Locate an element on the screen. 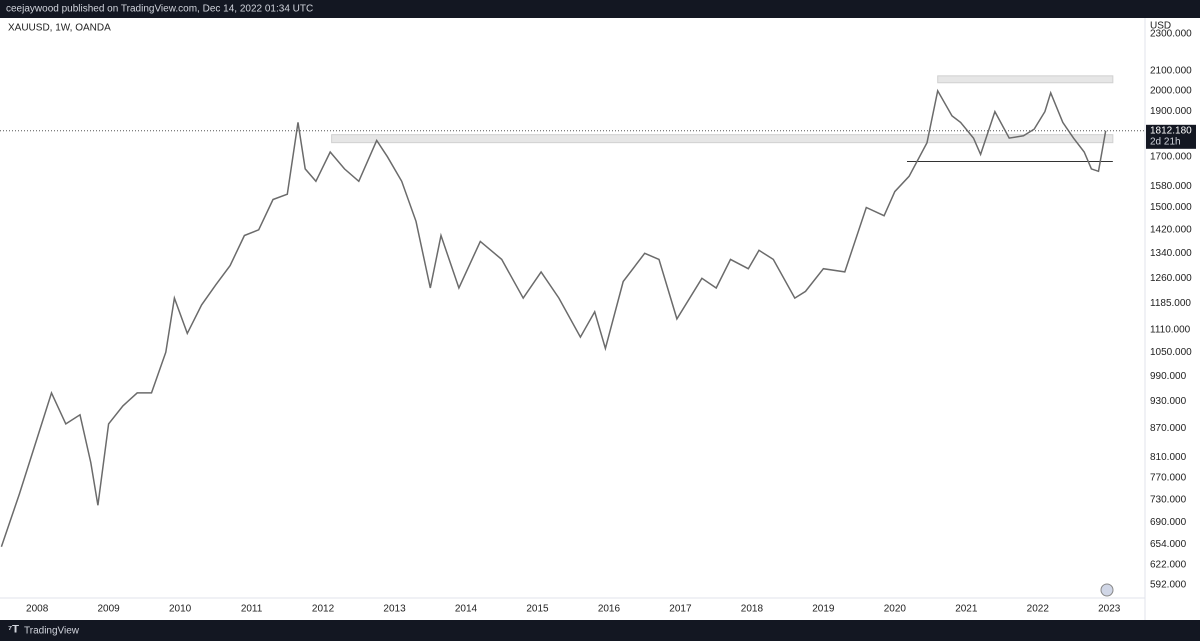 This screenshot has height=641, width=1200. x-tick-label: 2010 is located at coordinates (180, 609).